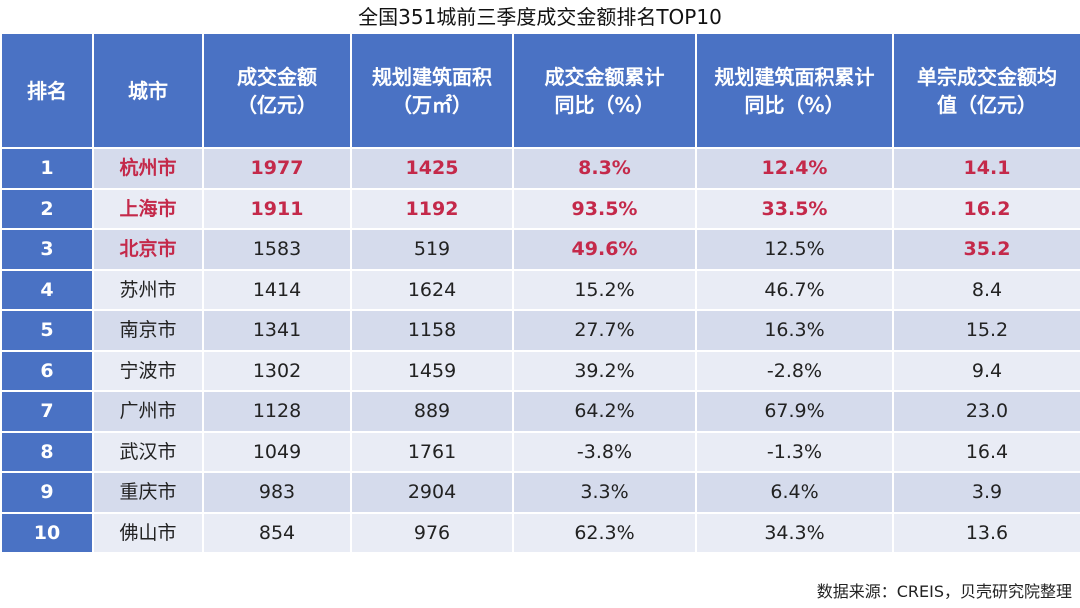 The width and height of the screenshot is (1080, 608). Describe the element at coordinates (794, 451) in the screenshot. I see `cell-area-yoy: -1.3%` at that location.